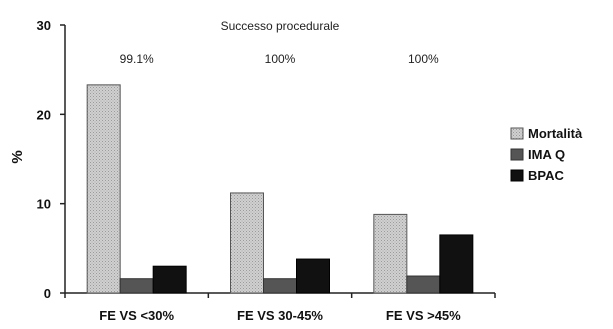 This screenshot has width=613, height=329. What do you see at coordinates (44, 25) in the screenshot?
I see `y-tick-label: 30` at bounding box center [44, 25].